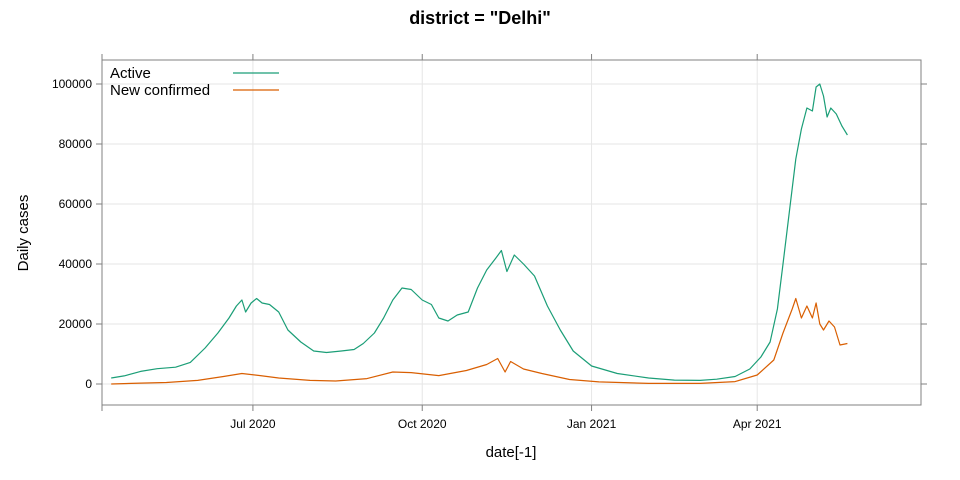 The height and width of the screenshot is (480, 960). Describe the element at coordinates (757, 424) in the screenshot. I see `x-tick-label: Apr 2021` at that location.